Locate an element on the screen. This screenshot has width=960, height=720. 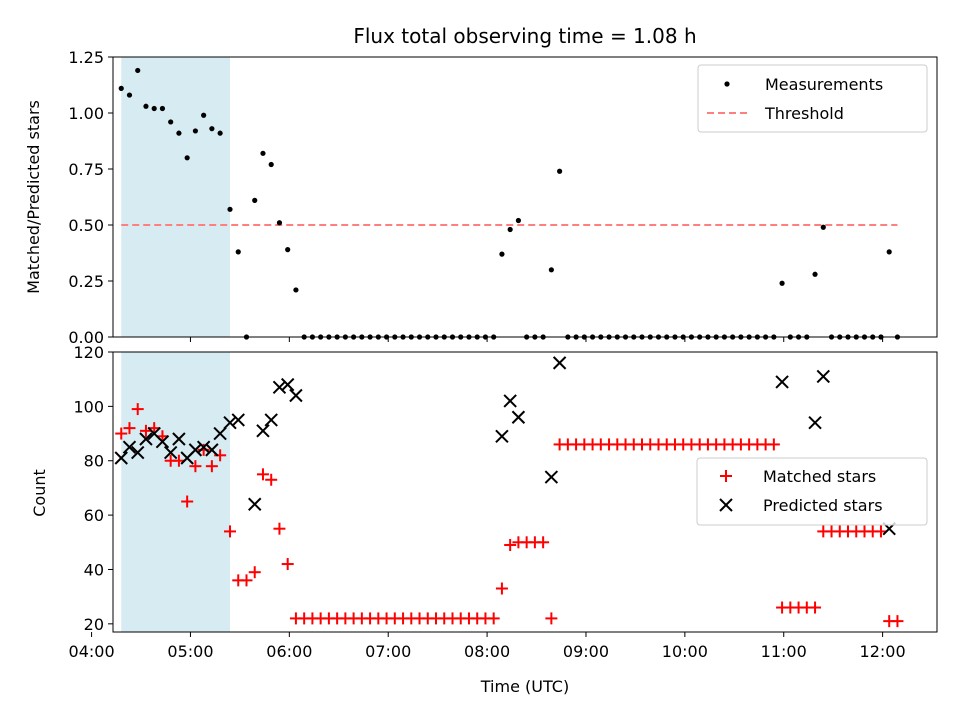
legend-label-threshold: Threshold is located at coordinates (804, 113).